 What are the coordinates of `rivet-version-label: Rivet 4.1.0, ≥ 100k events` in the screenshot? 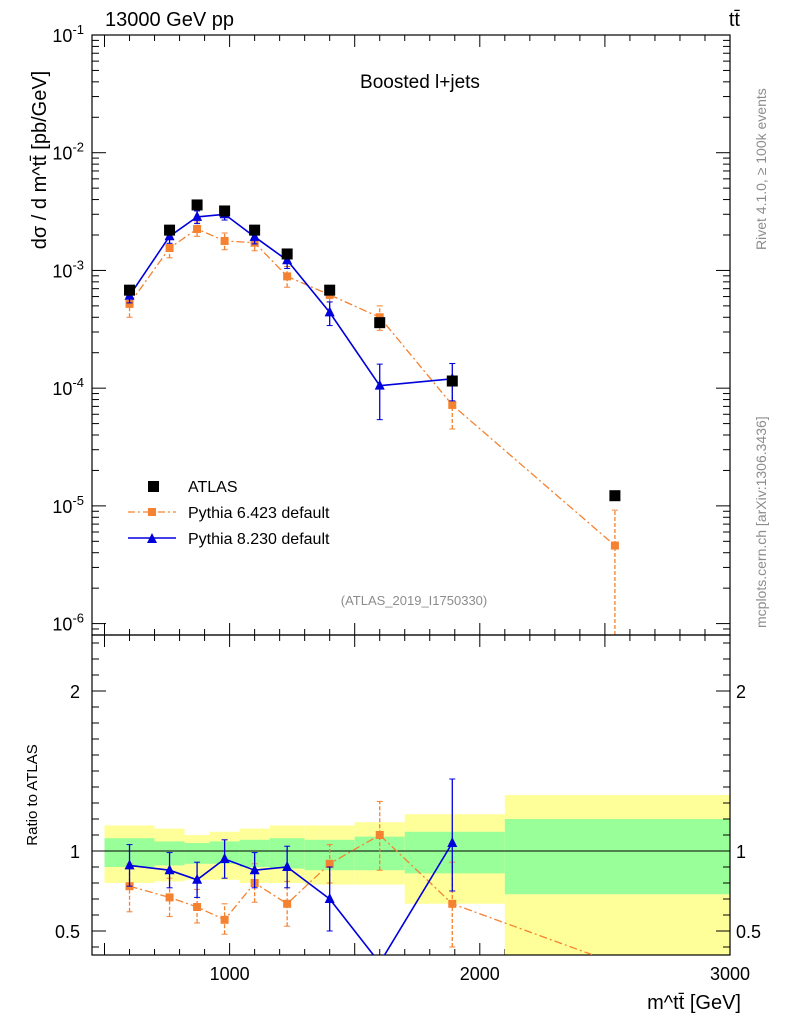 It's located at (761, 169).